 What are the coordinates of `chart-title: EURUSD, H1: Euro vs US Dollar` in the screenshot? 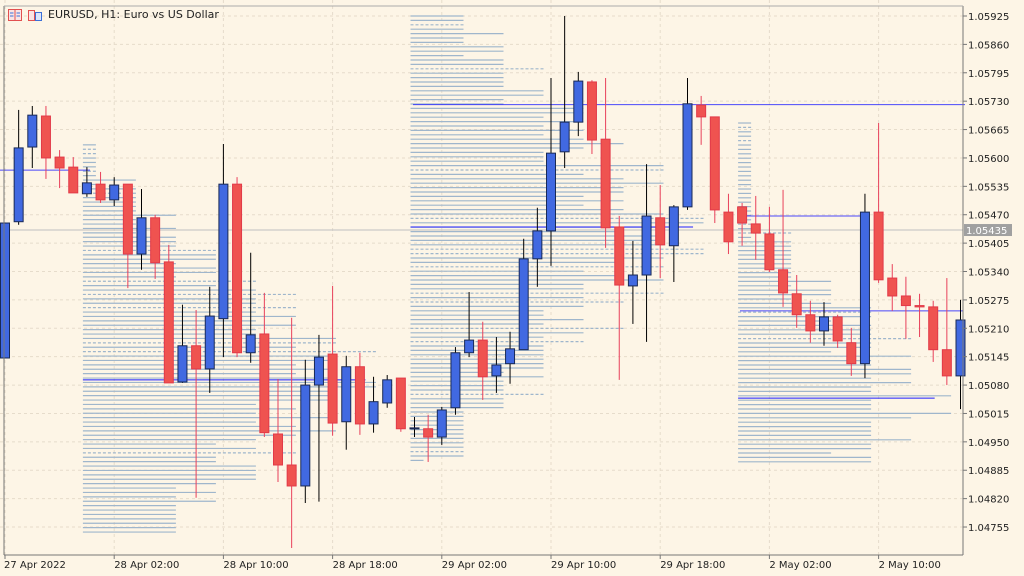 It's located at (133, 14).